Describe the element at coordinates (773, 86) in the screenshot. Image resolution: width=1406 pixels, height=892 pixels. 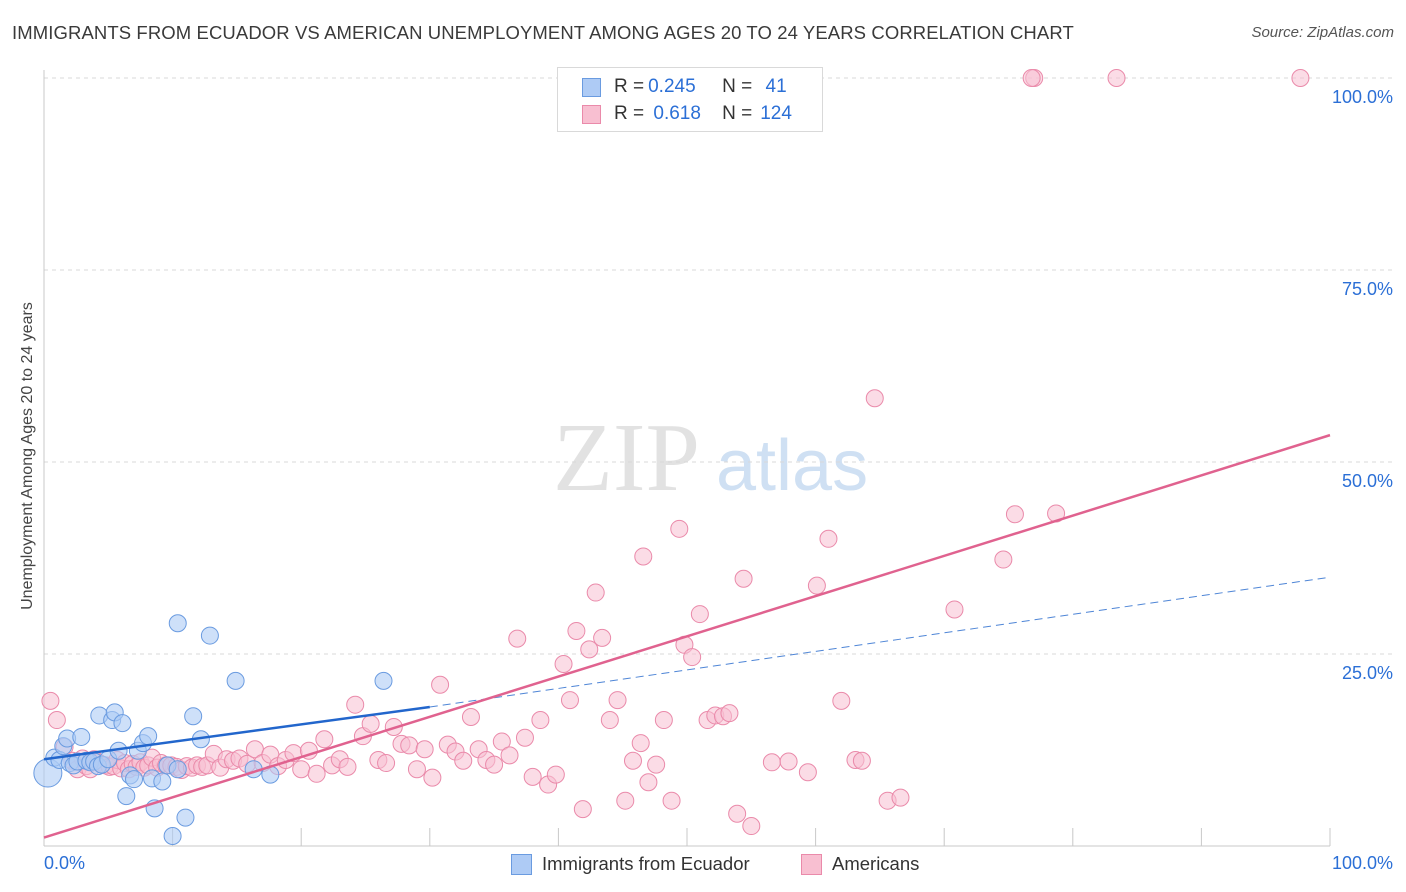
I see `ecuador-n-value: 41` at that location.